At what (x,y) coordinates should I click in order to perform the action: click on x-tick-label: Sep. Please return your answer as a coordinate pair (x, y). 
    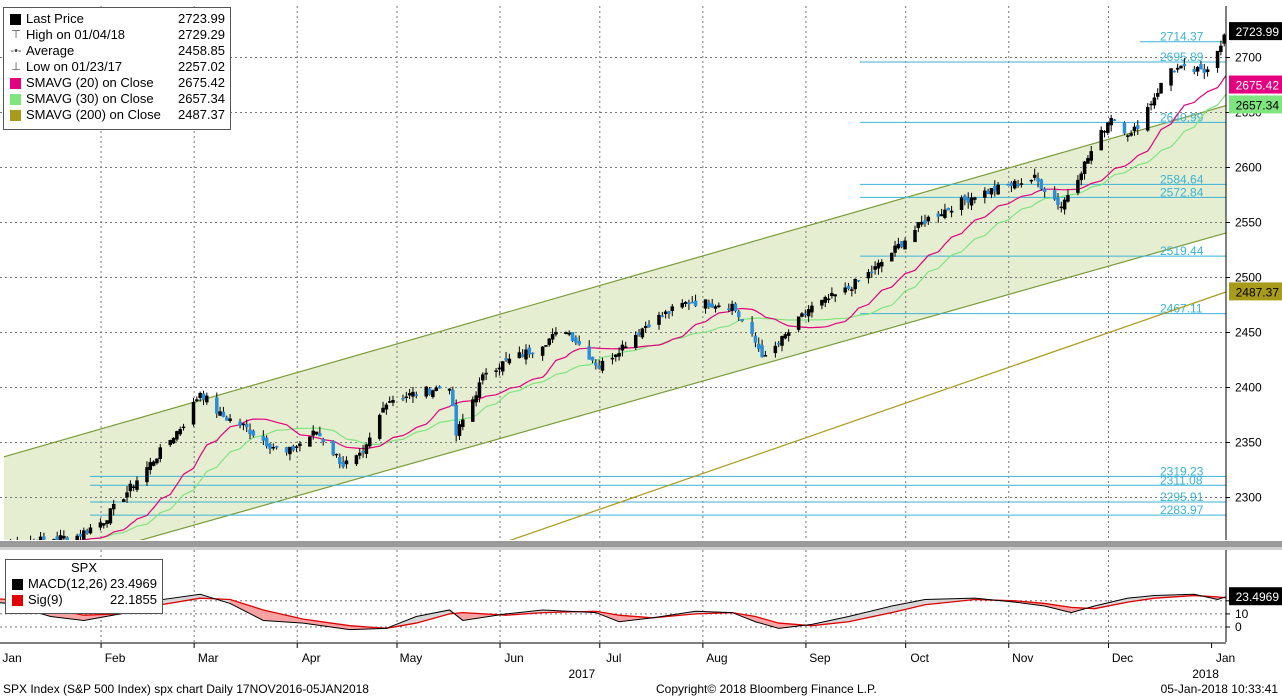
    Looking at the image, I should click on (820, 658).